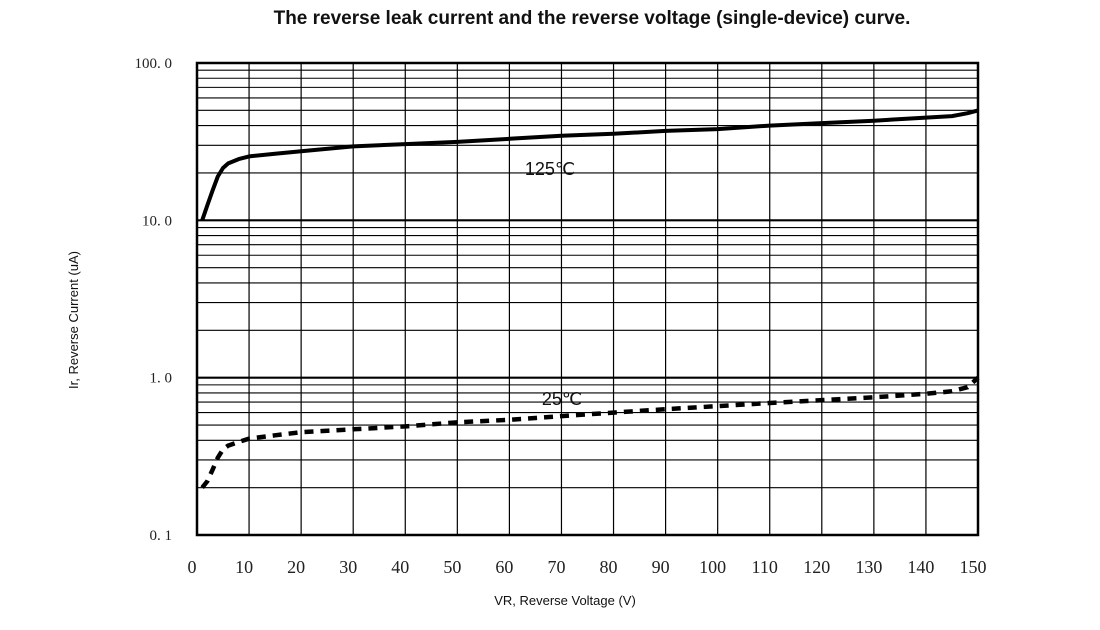 The image size is (1100, 630). What do you see at coordinates (562, 399) in the screenshot?
I see `series-label: 25℃` at bounding box center [562, 399].